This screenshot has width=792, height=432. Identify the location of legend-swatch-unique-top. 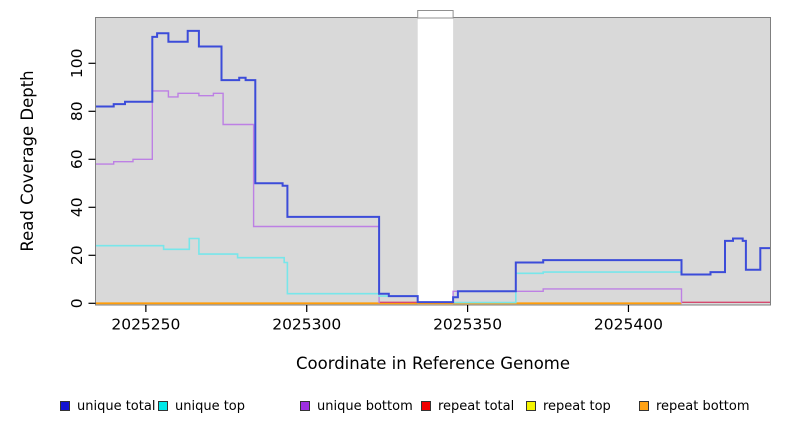
(163, 406).